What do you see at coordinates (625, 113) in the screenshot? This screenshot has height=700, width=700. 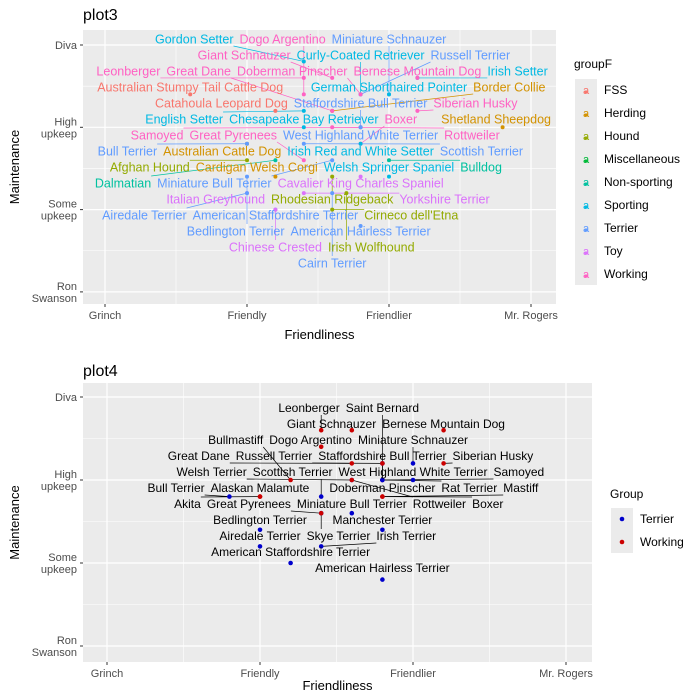 I see `legend-label: Herding` at bounding box center [625, 113].